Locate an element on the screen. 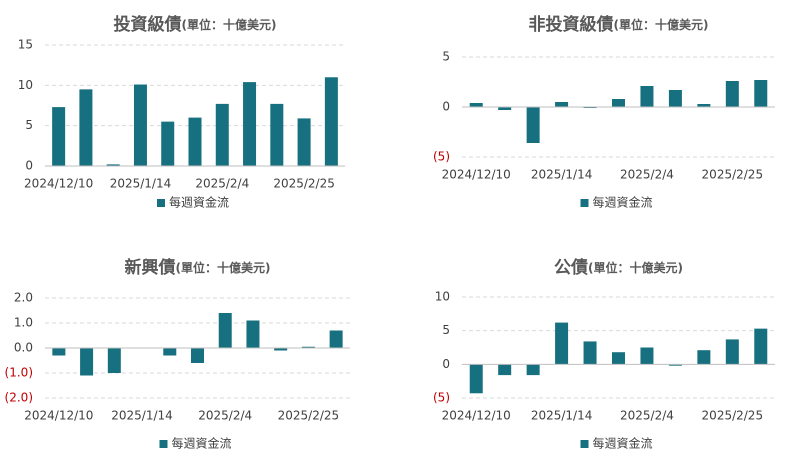 The width and height of the screenshot is (793, 465). y-tick-label: 15 is located at coordinates (25, 45).